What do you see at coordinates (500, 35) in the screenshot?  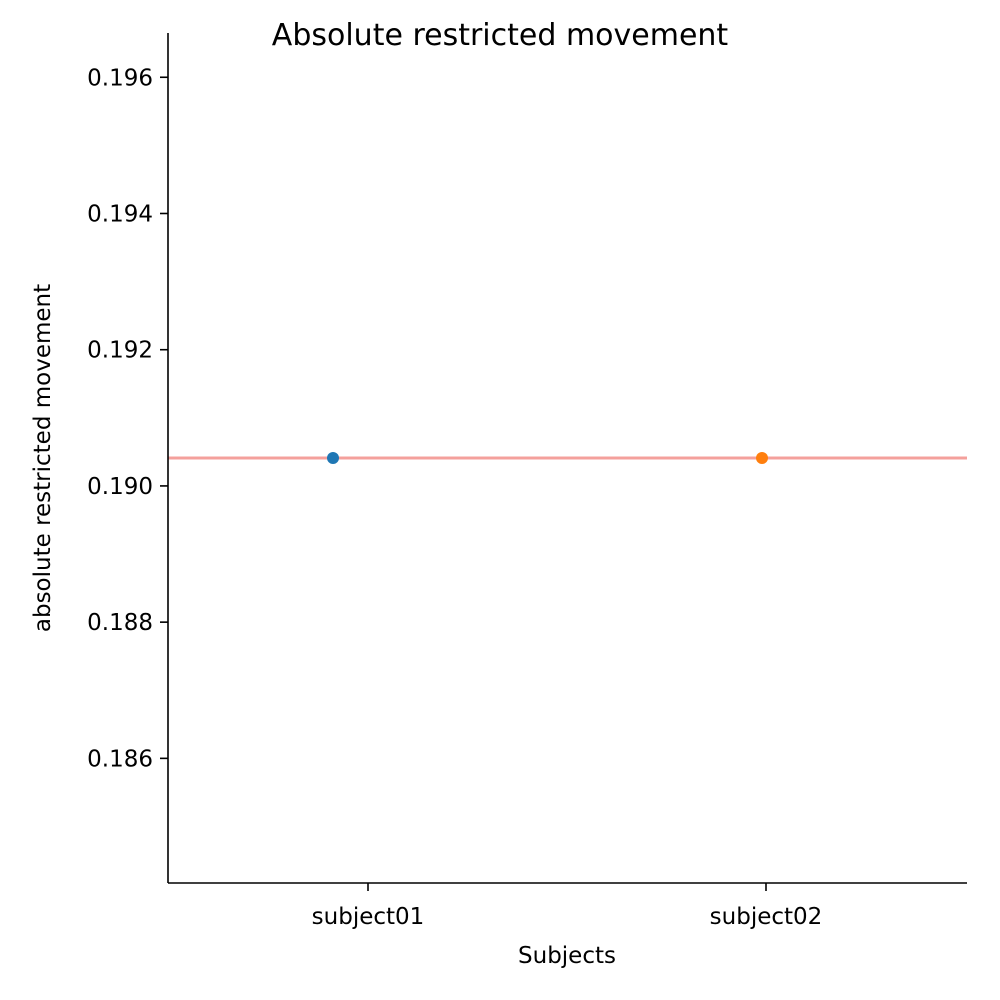 I see `chart-title: Absolute restricted movement` at bounding box center [500, 35].